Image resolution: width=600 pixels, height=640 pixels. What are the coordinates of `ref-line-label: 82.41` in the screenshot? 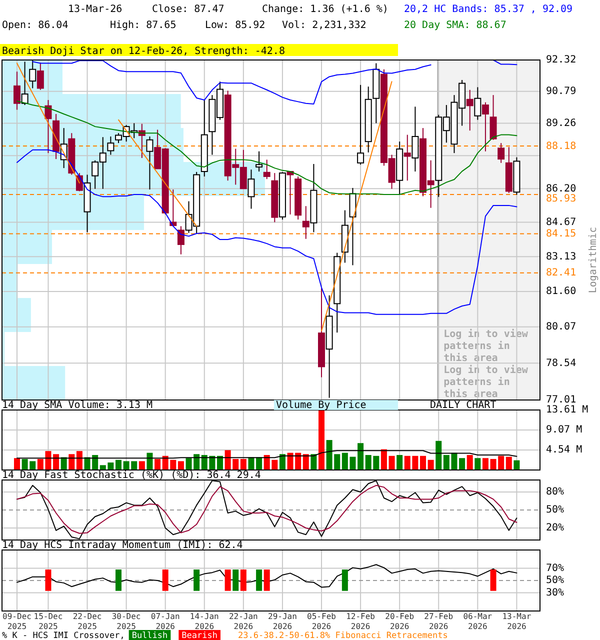 It's located at (561, 273).